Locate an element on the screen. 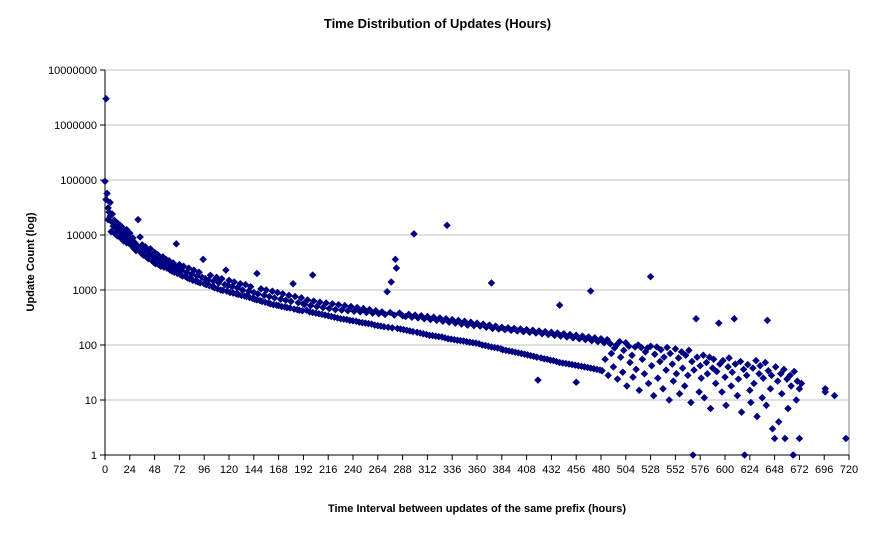 The width and height of the screenshot is (875, 538). x-tick-label: 432 is located at coordinates (551, 470).